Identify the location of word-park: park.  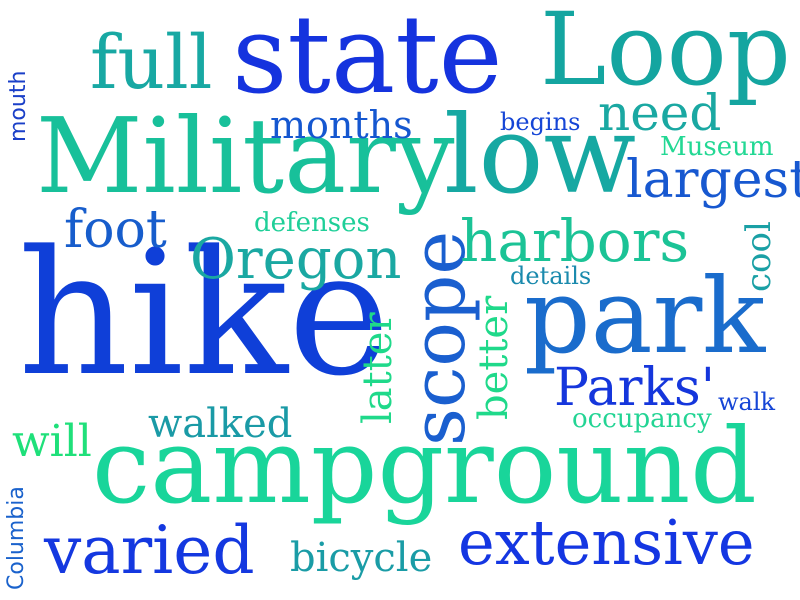
(645, 316).